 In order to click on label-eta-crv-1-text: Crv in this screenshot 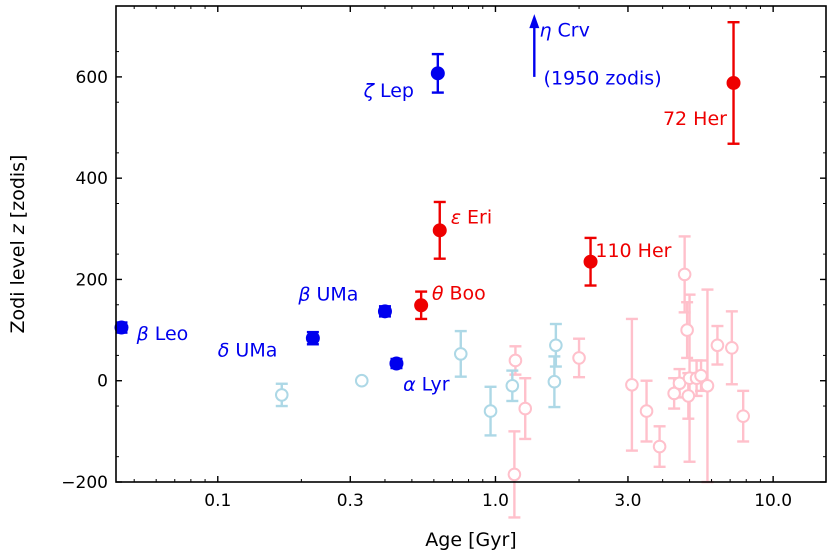, I will do `click(570, 30)`.